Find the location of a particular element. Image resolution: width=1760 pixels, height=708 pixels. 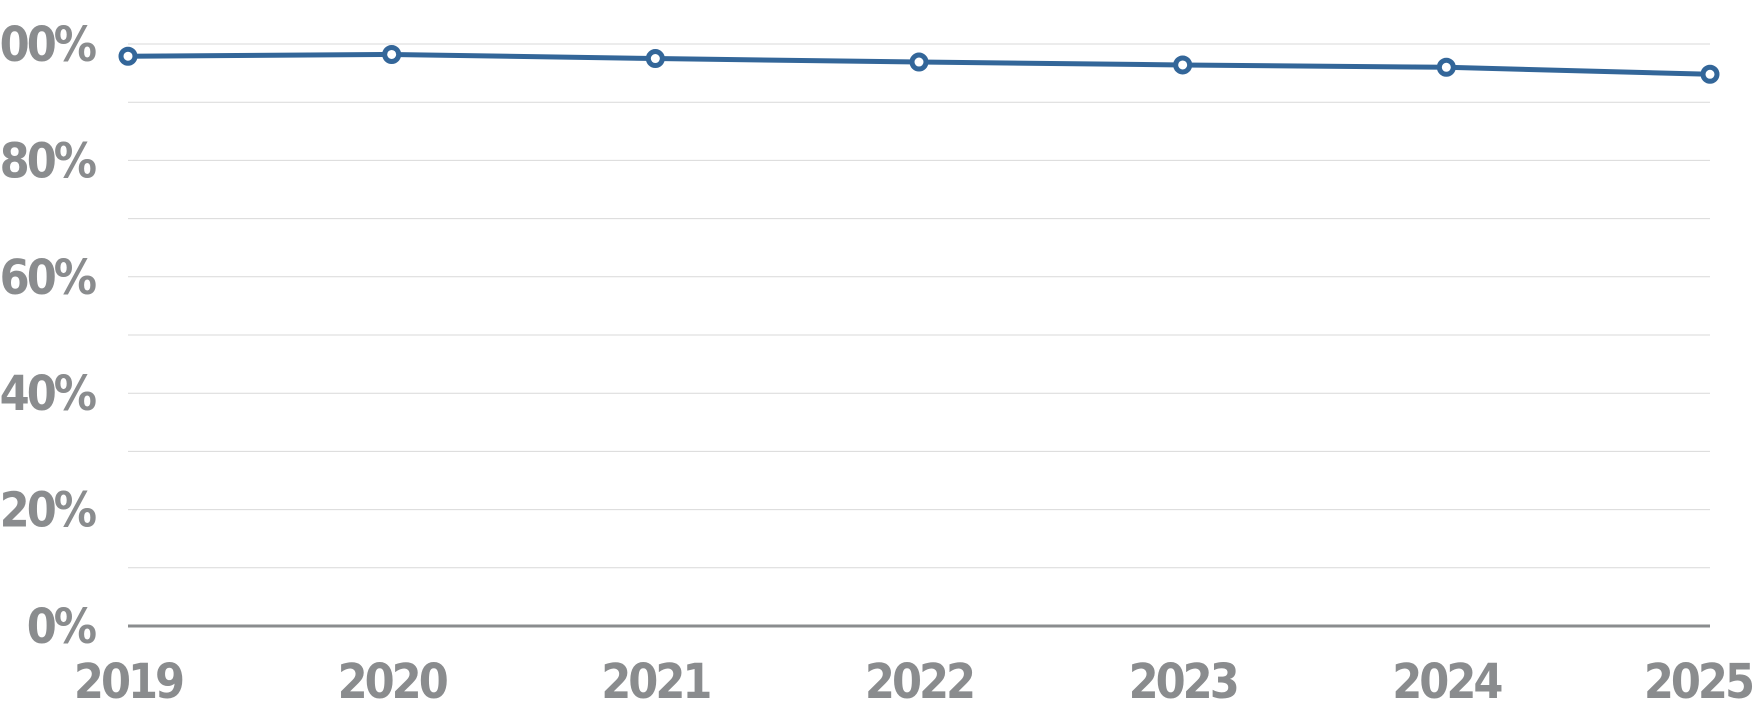

data-point-2021 is located at coordinates (655, 59).